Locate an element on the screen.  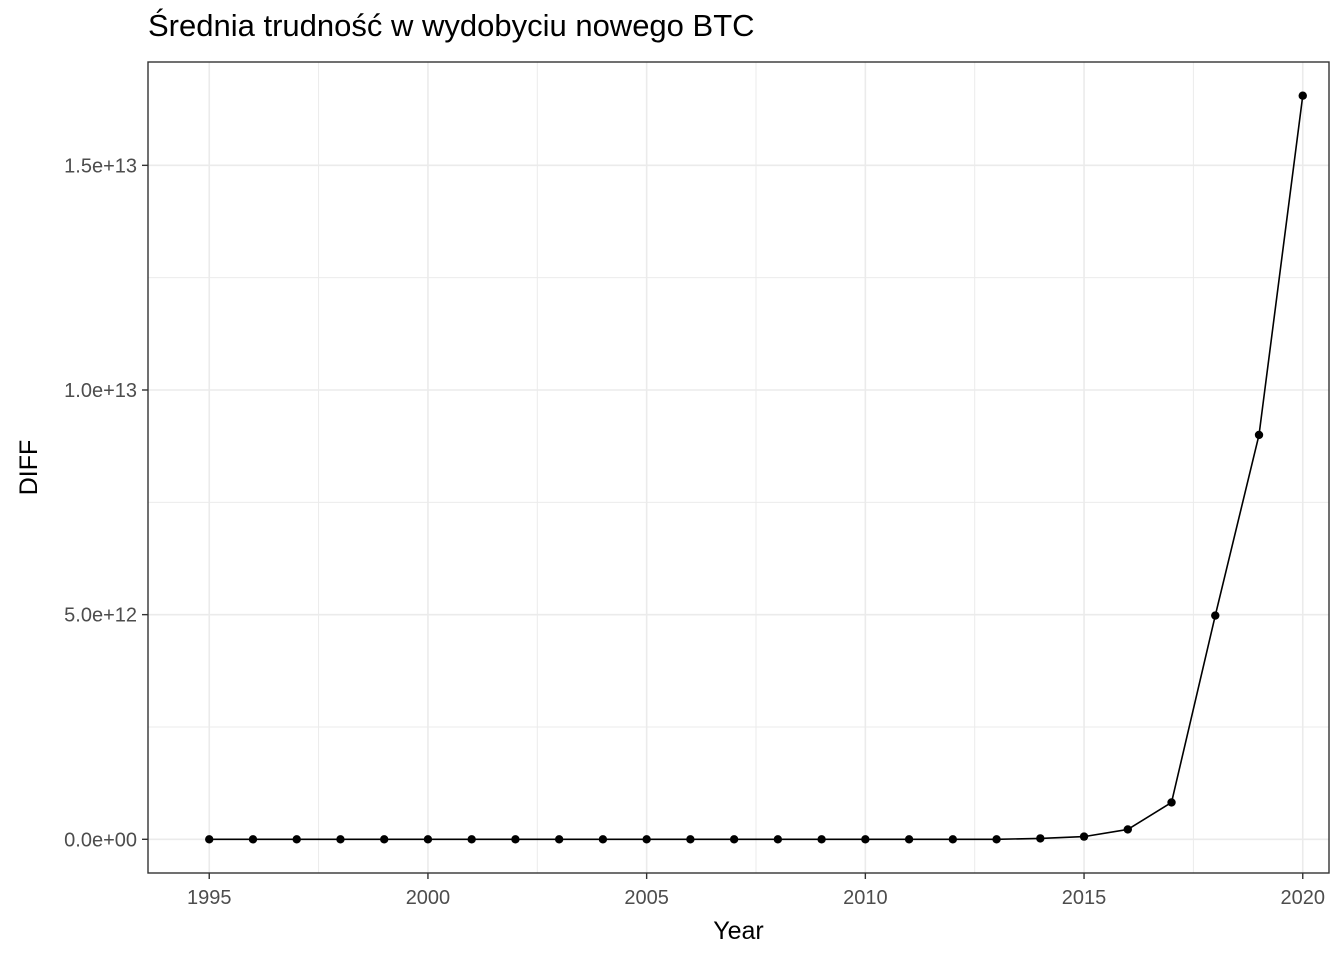
y-tick-label: 5.0e+12 is located at coordinates (100, 616).